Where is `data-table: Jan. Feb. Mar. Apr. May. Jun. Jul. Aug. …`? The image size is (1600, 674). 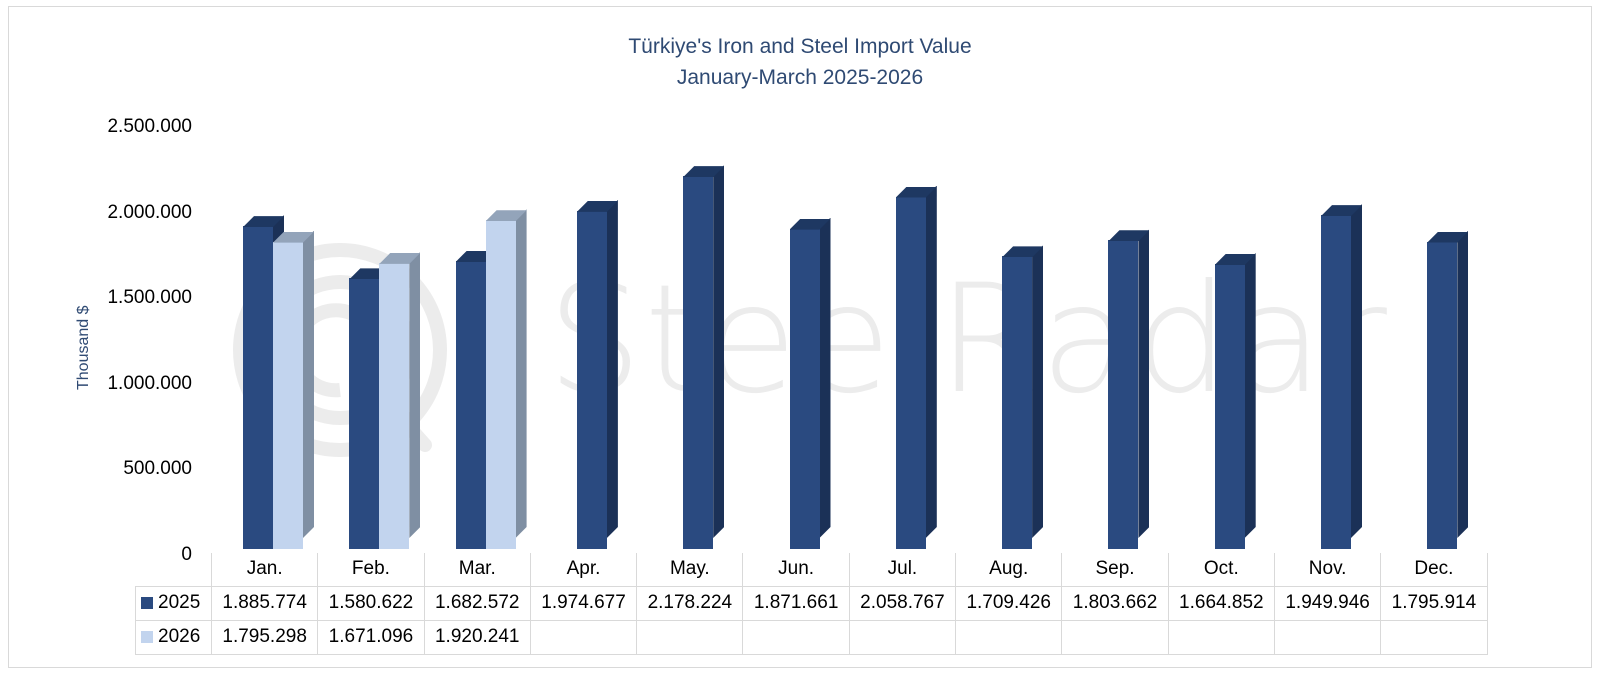 data-table: Jan. Feb. Mar. Apr. May. Jun. Jul. Aug. … is located at coordinates (811, 604).